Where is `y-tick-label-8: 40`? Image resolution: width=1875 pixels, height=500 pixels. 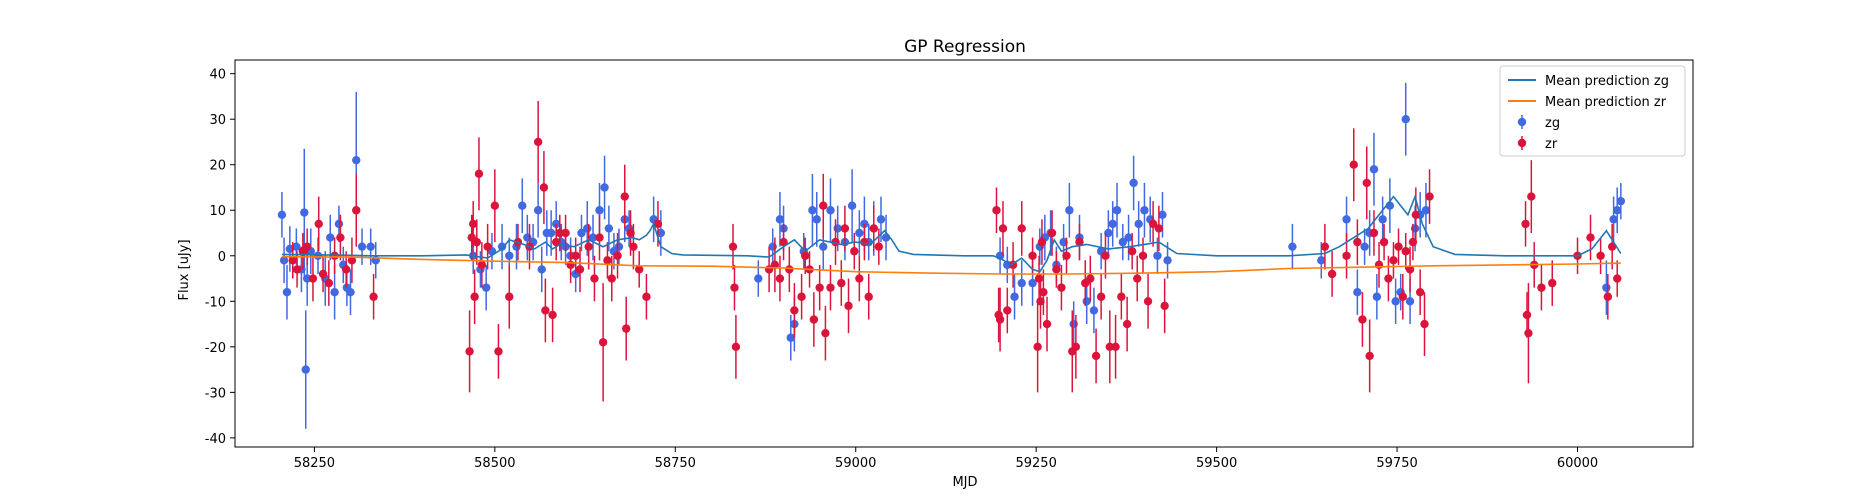
y-tick-label-8: 40 is located at coordinates (217, 75).